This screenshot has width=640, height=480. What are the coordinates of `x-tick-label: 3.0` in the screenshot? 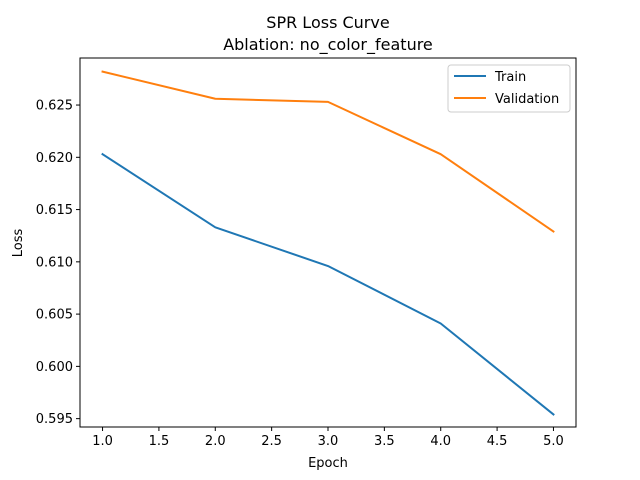 It's located at (328, 441).